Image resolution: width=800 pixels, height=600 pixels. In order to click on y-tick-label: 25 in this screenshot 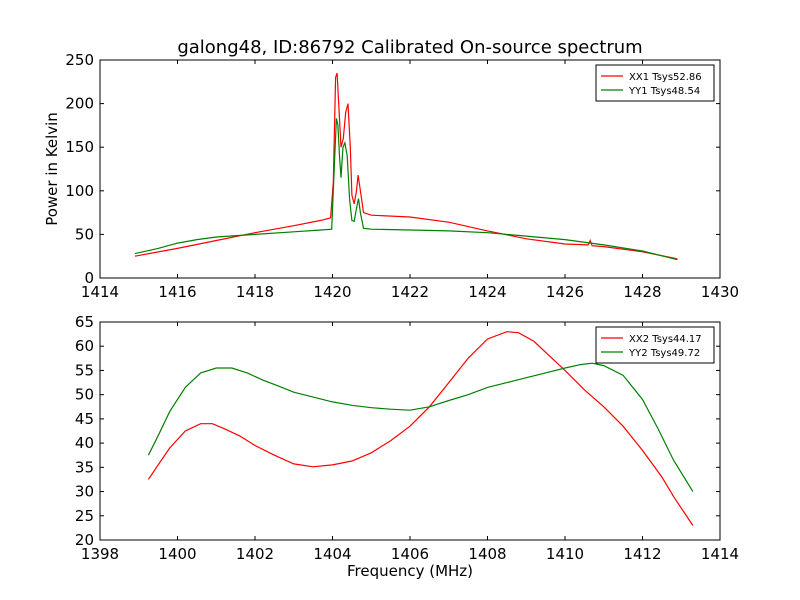, I will do `click(84, 516)`.